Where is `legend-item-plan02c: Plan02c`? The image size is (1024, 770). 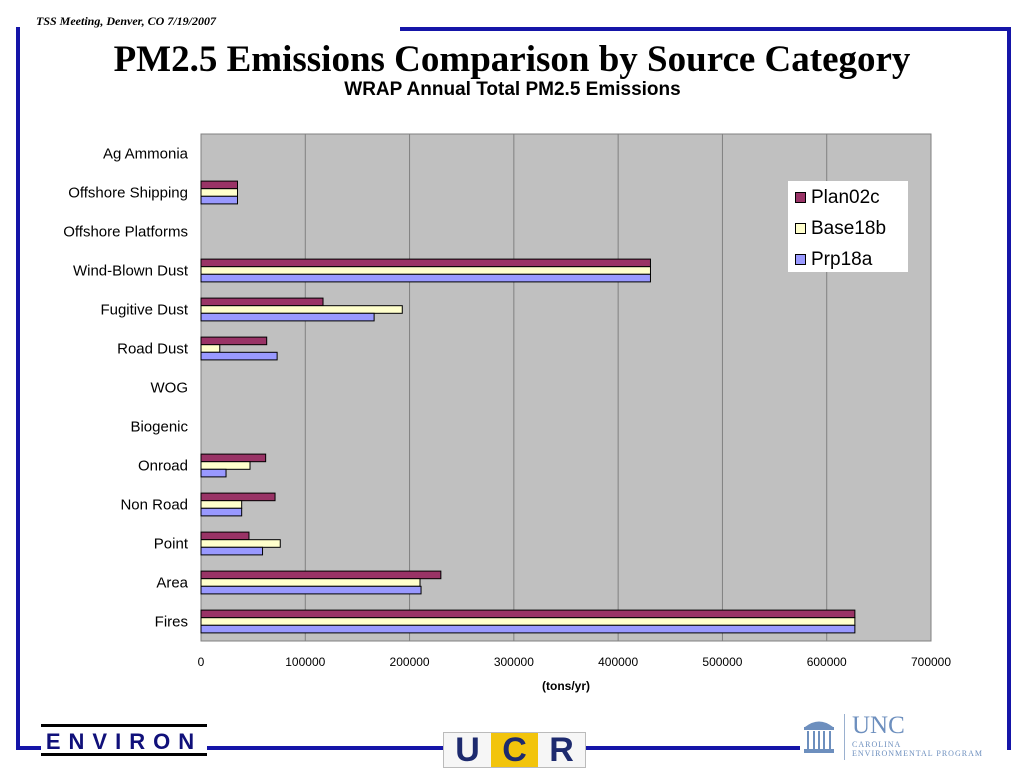 legend-item-plan02c: Plan02c is located at coordinates (848, 197).